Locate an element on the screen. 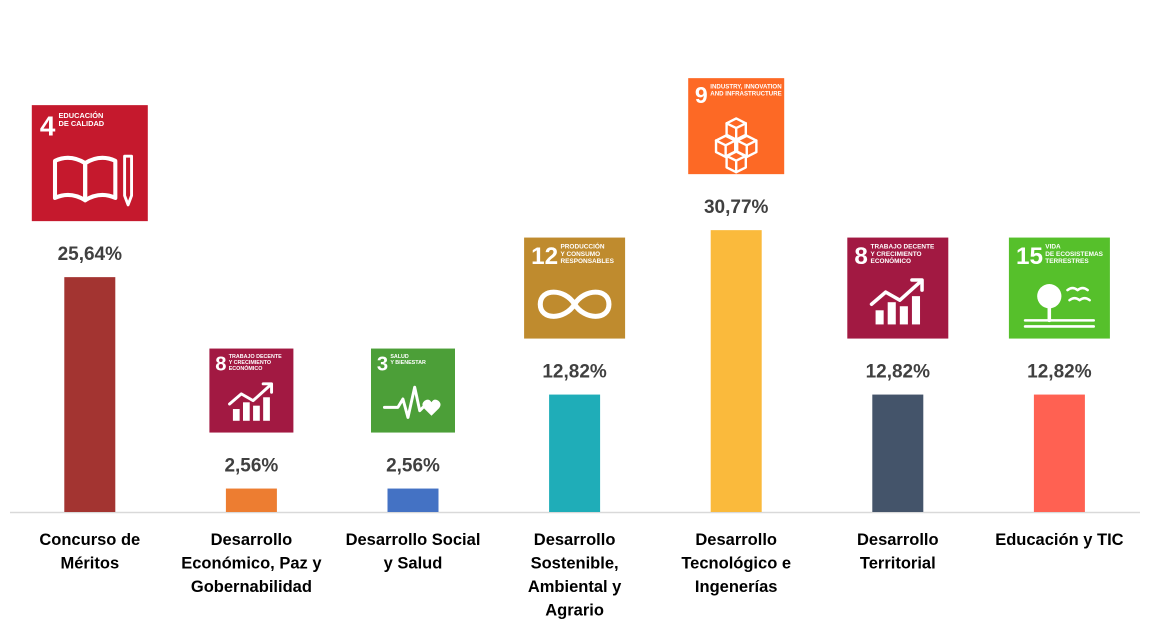 Image resolution: width=1153 pixels, height=634 pixels. sdg-number: 15 is located at coordinates (1029, 256).